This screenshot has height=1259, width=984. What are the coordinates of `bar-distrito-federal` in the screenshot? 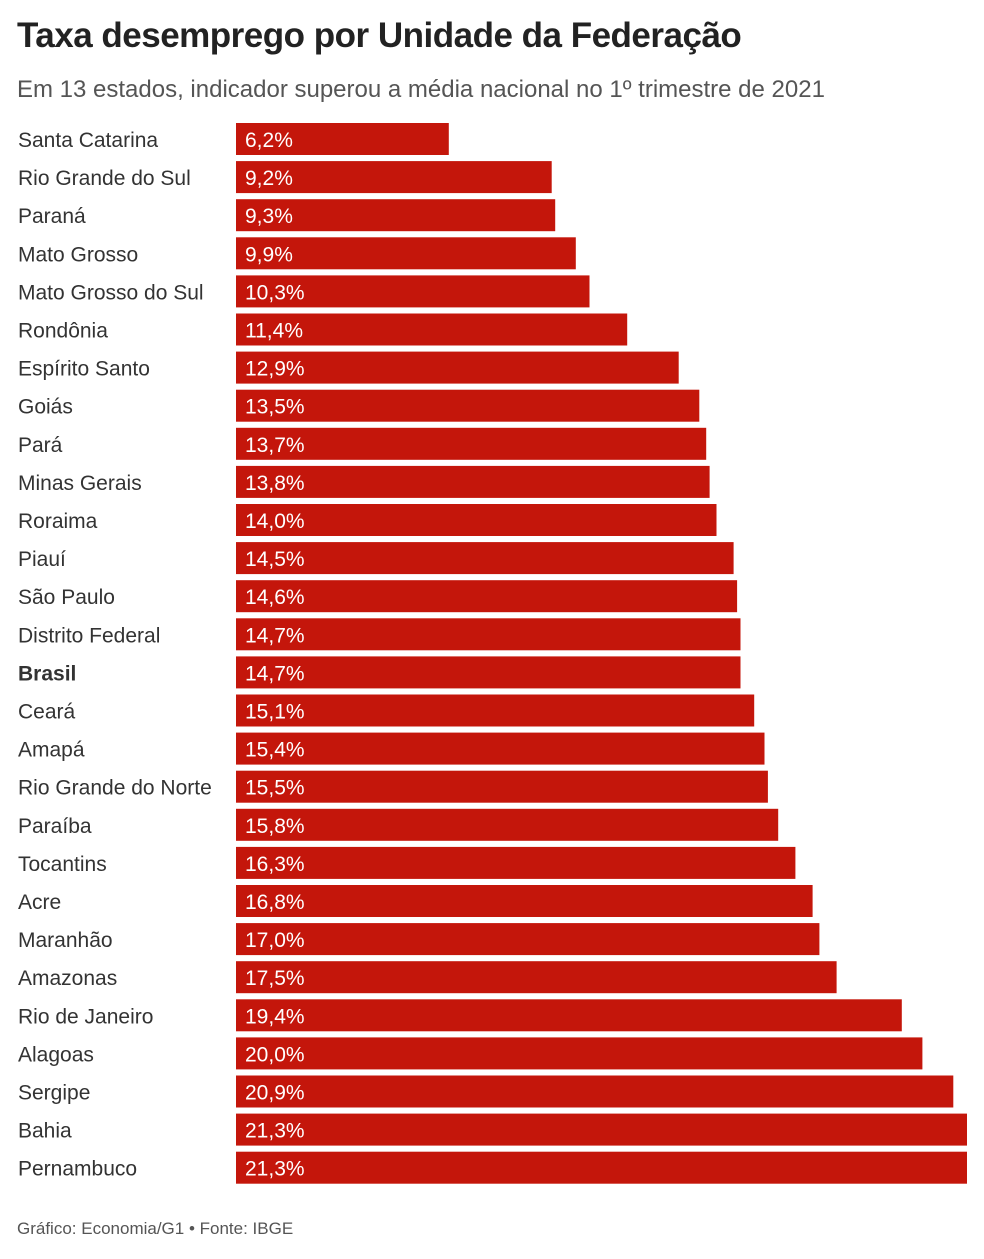 It's located at (488, 634).